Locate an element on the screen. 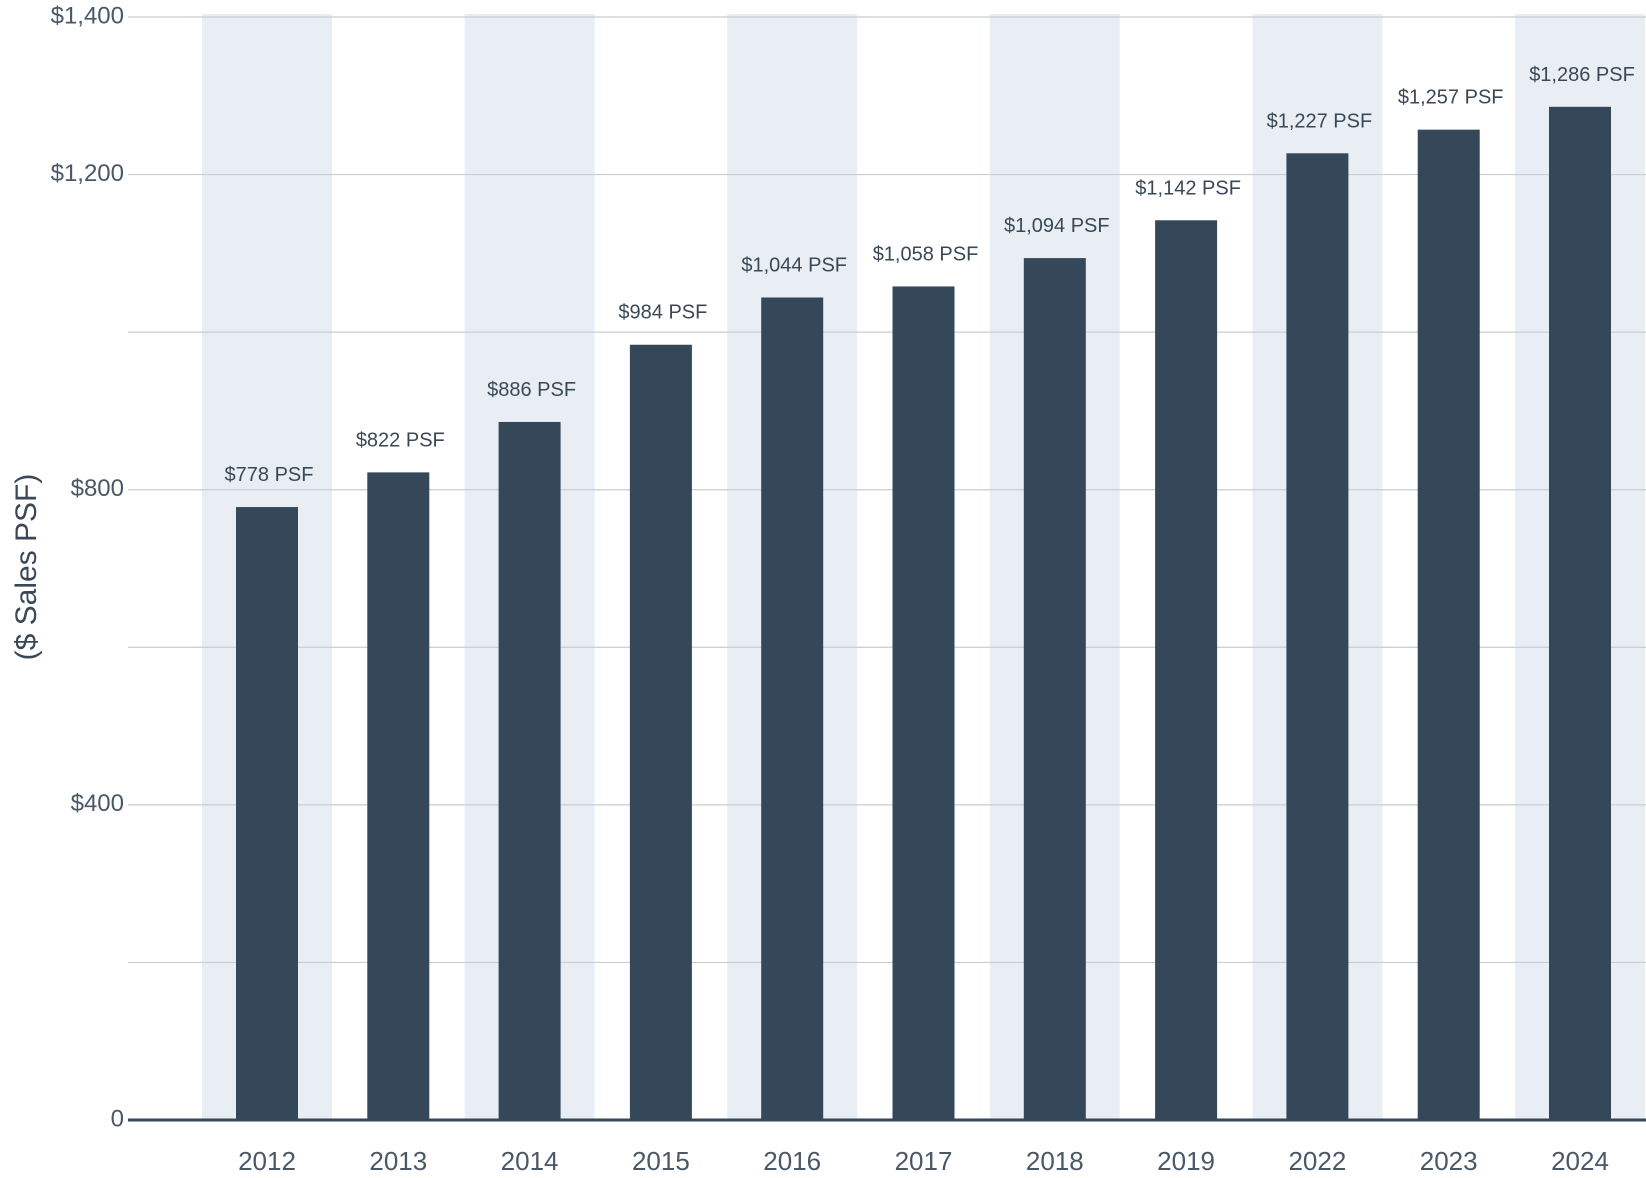 The image size is (1646, 1178). x-tick-label-2014: 2014 is located at coordinates (530, 1161).